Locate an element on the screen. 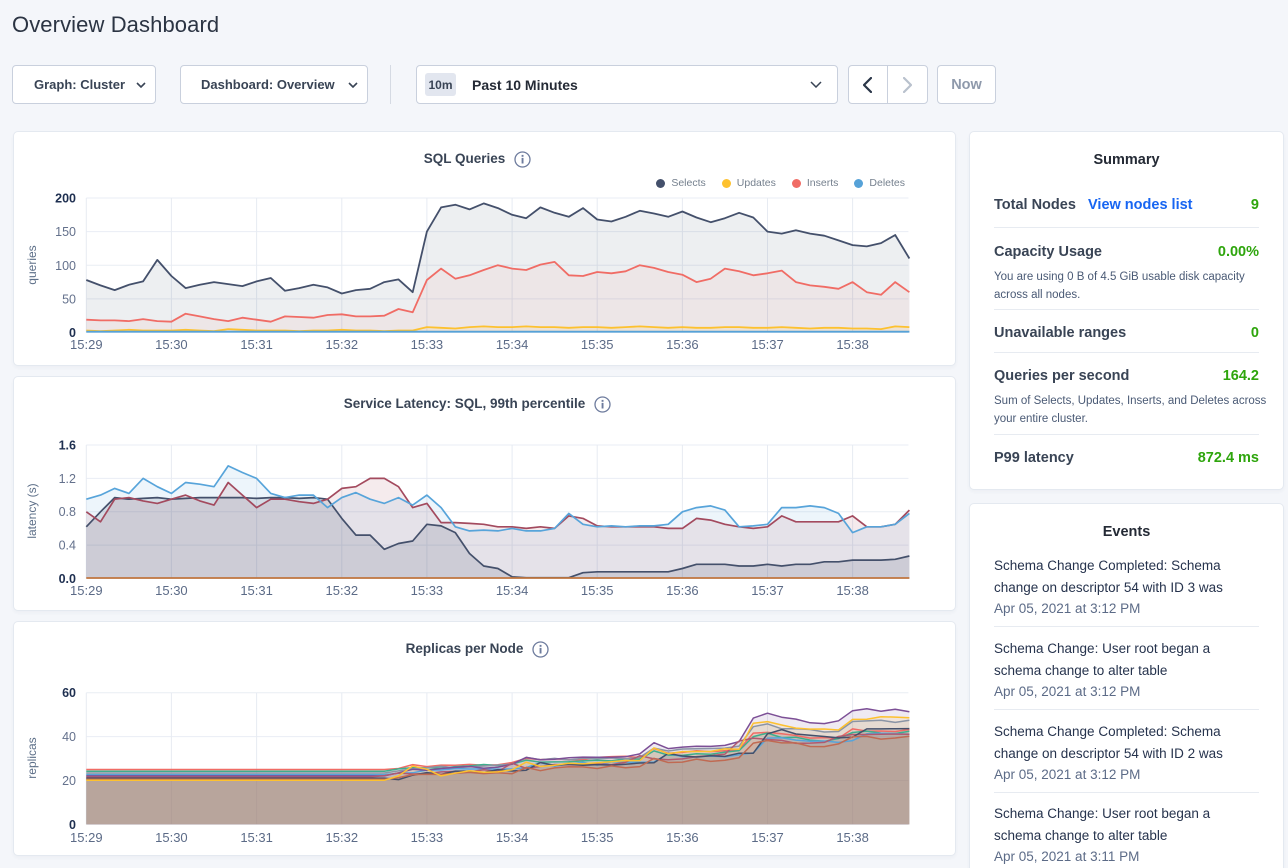  svg-text: 60 is located at coordinates (69, 693).